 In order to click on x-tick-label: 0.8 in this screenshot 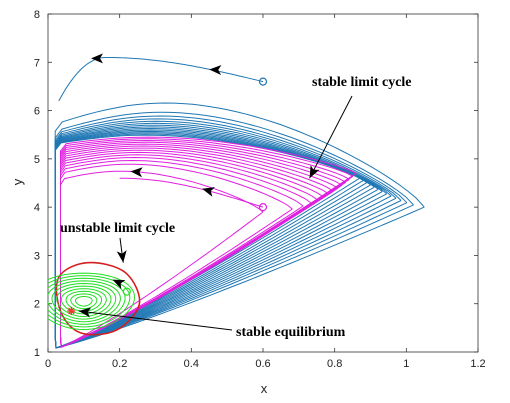, I will do `click(334, 364)`.